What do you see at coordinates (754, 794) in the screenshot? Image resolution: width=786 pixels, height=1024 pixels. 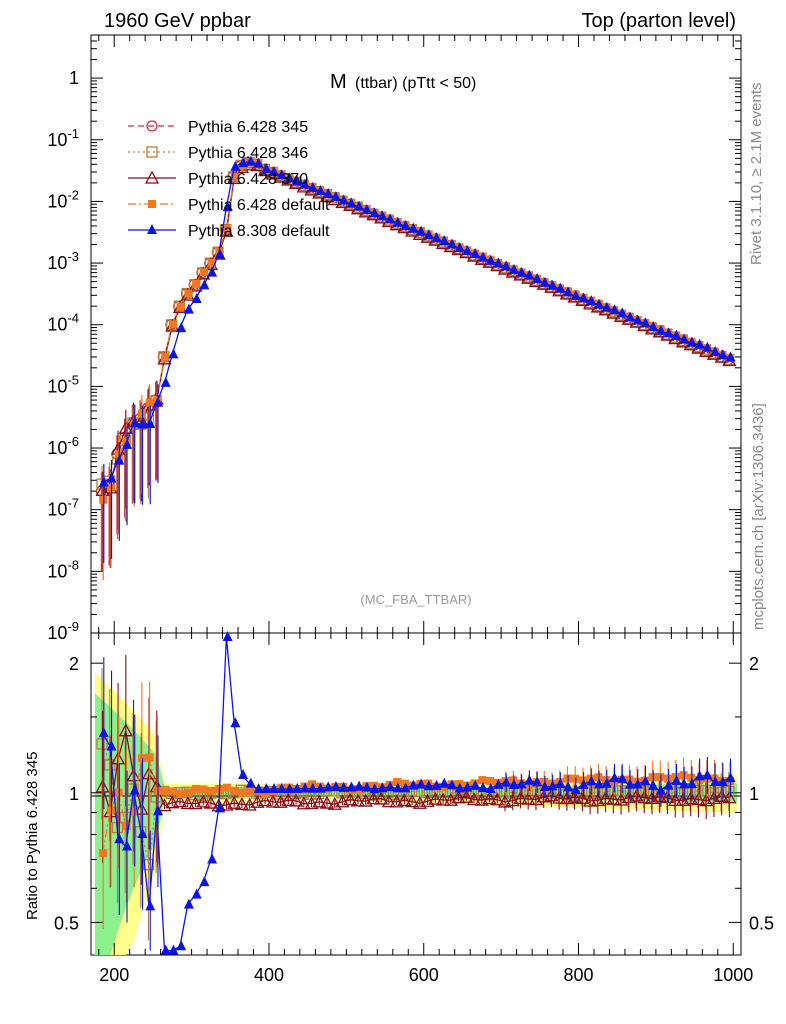 I see `ratio-y-tick-label-right: 1` at bounding box center [754, 794].